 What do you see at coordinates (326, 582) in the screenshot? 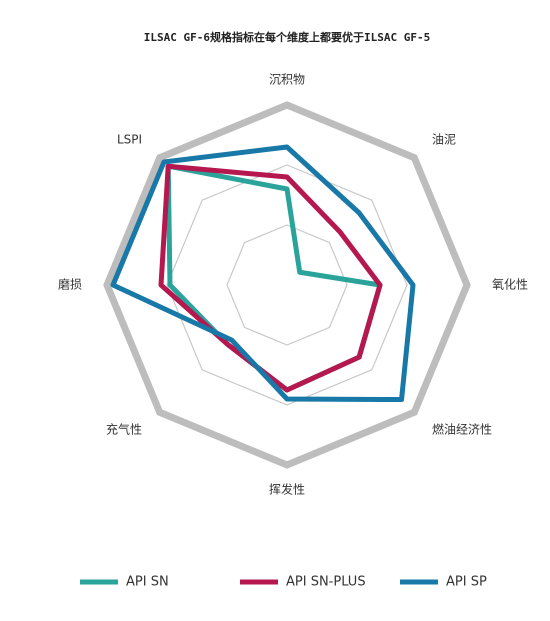
I see `legend-label: API SN-PLUS` at bounding box center [326, 582].